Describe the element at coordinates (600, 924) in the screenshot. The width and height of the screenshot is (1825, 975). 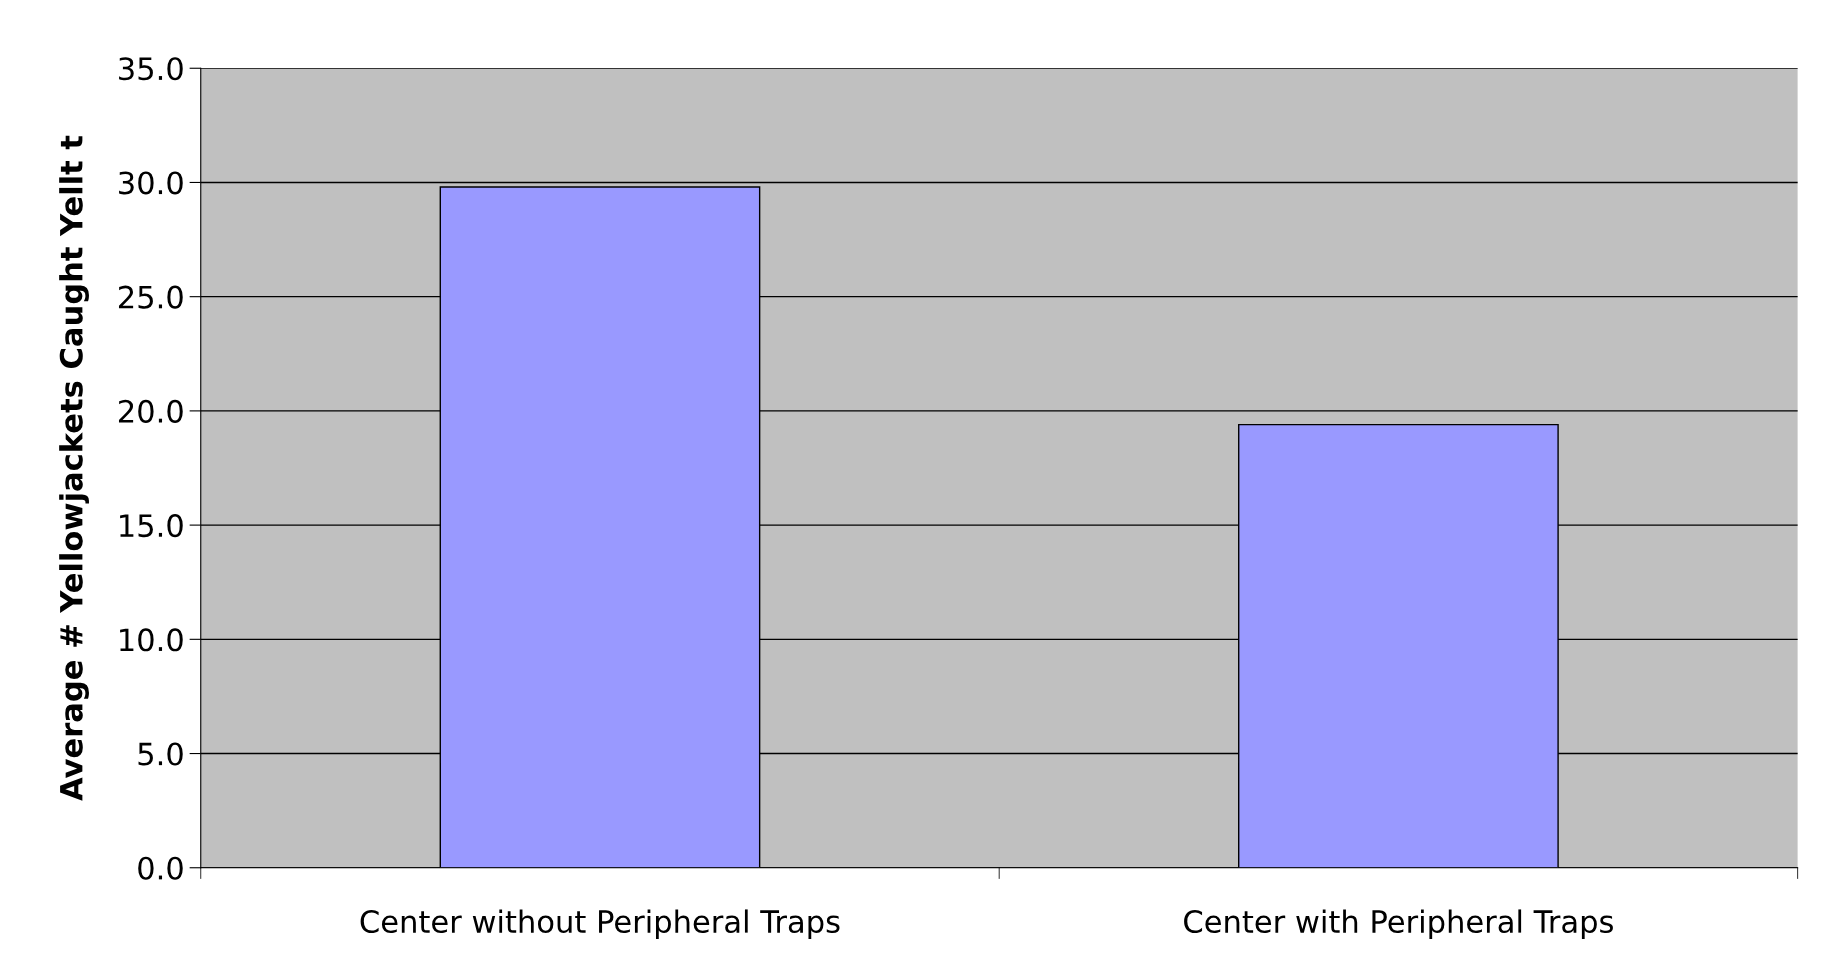
I see `x-tick-label: Center without Peripheral Traps` at that location.